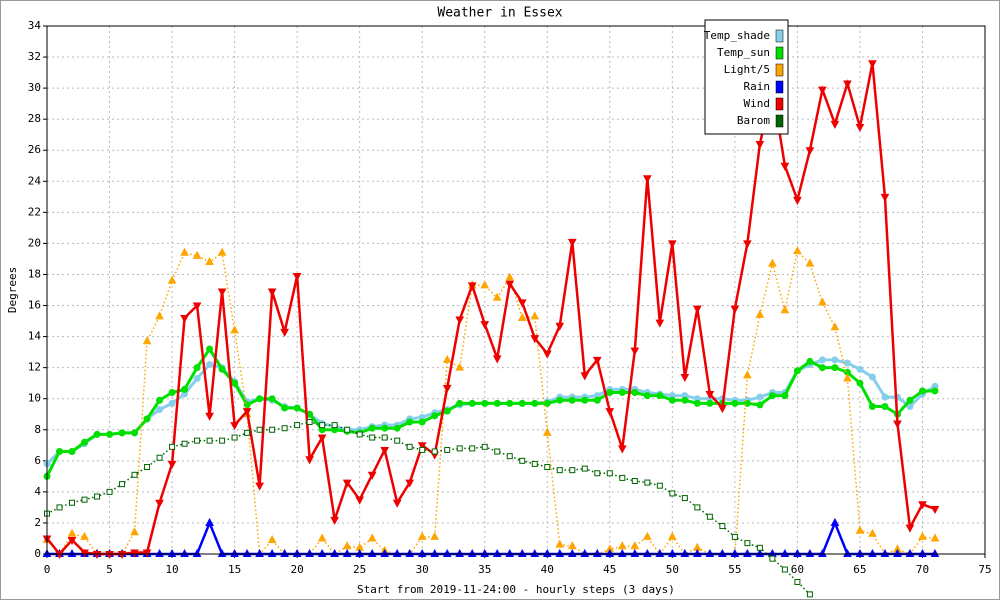 The height and width of the screenshot is (600, 1000). I want to click on y-tick-label: 20, so click(34, 242).